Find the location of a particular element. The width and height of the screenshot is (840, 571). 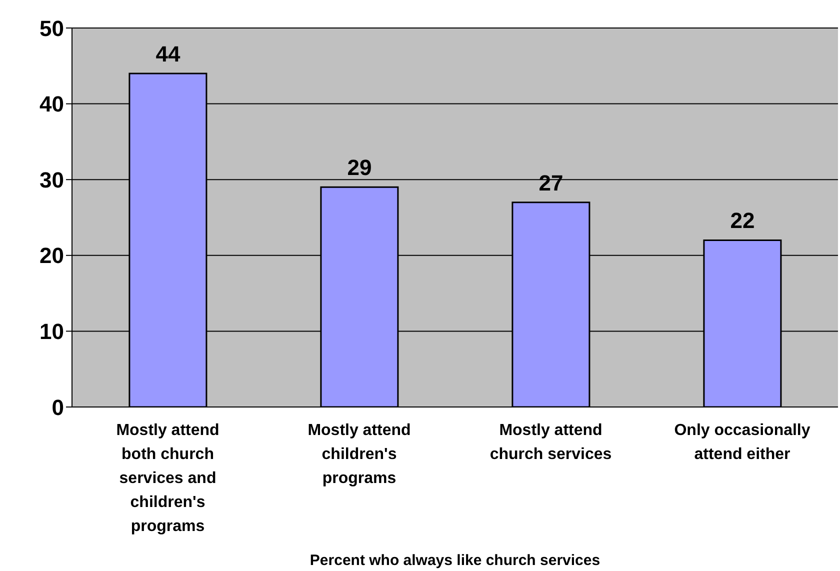

x-tick-label: Only occasionally attend either is located at coordinates (742, 442).